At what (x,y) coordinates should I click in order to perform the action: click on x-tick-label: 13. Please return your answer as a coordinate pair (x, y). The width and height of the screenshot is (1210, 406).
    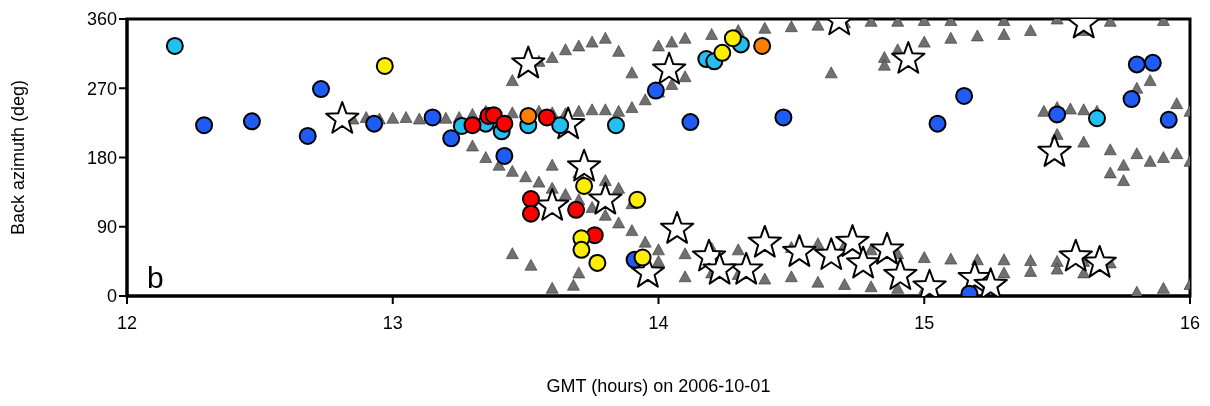
    Looking at the image, I should click on (392, 322).